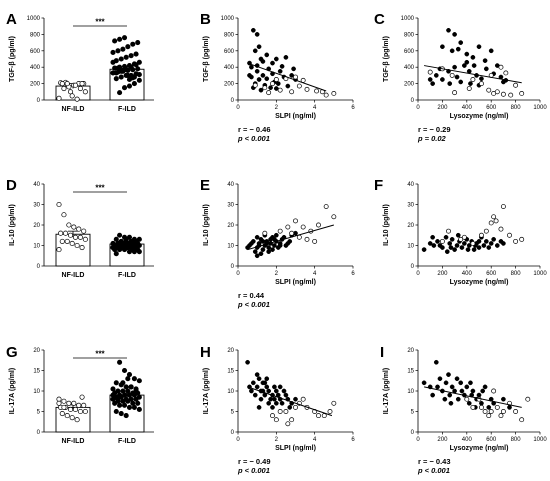  I want to click on panel-letter: I, so click(382, 352).